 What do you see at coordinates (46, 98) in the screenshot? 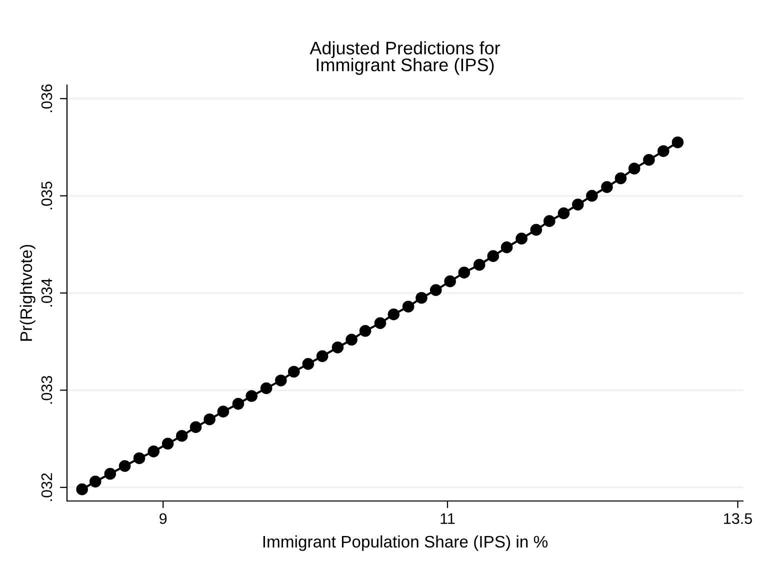
I see `y-tick-label: .036` at bounding box center [46, 98].